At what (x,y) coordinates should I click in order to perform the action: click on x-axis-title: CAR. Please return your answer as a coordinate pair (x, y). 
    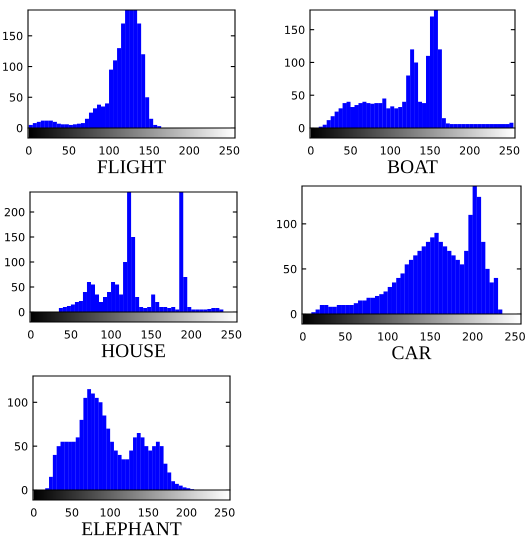
    Looking at the image, I should click on (412, 353).